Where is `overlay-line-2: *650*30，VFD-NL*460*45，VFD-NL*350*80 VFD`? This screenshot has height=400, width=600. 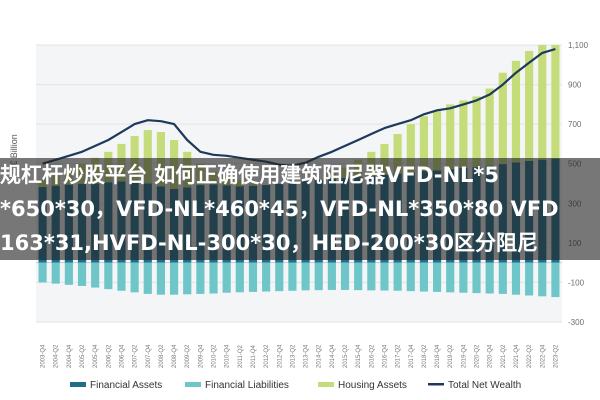 overlay-line-2: *650*30，VFD-NL*460*45，VFD-NL*350*80 VFD is located at coordinates (300, 209).